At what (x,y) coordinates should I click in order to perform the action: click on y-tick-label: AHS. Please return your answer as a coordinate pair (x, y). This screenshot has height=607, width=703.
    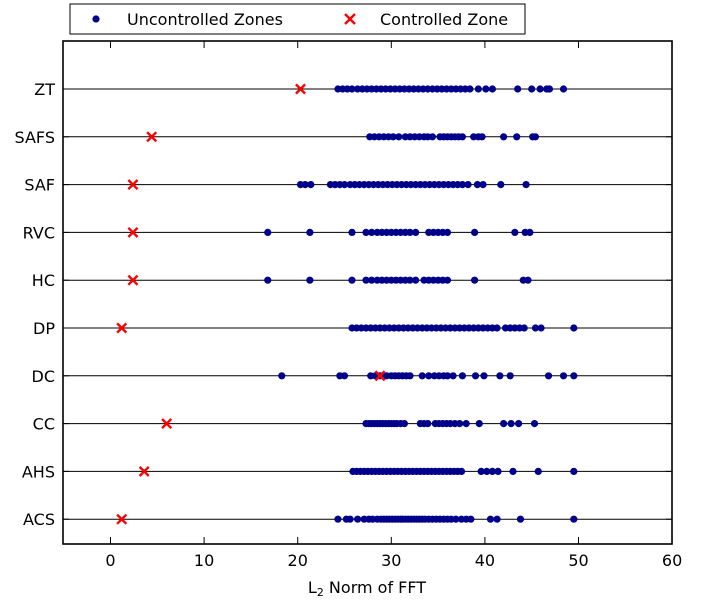
    Looking at the image, I should click on (38, 471).